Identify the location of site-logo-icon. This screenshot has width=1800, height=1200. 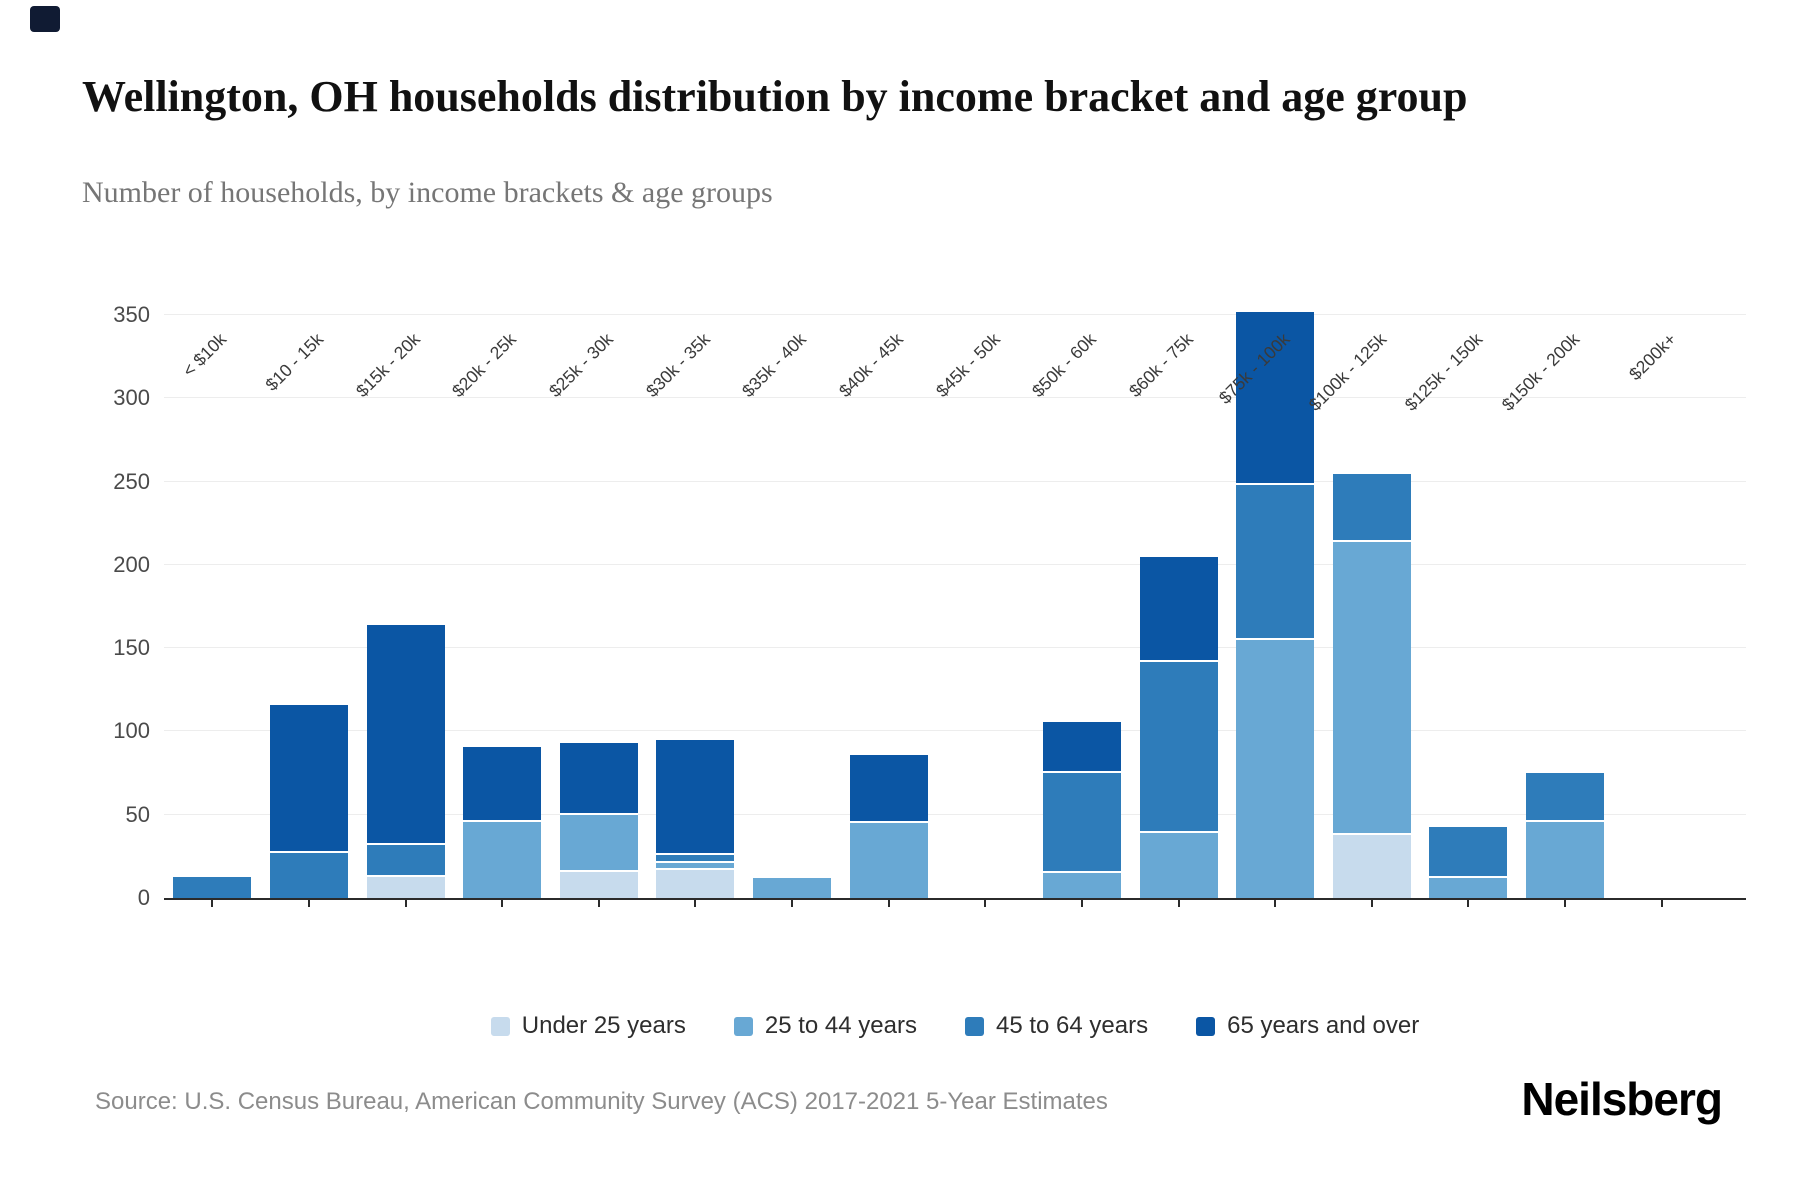
(45, 19).